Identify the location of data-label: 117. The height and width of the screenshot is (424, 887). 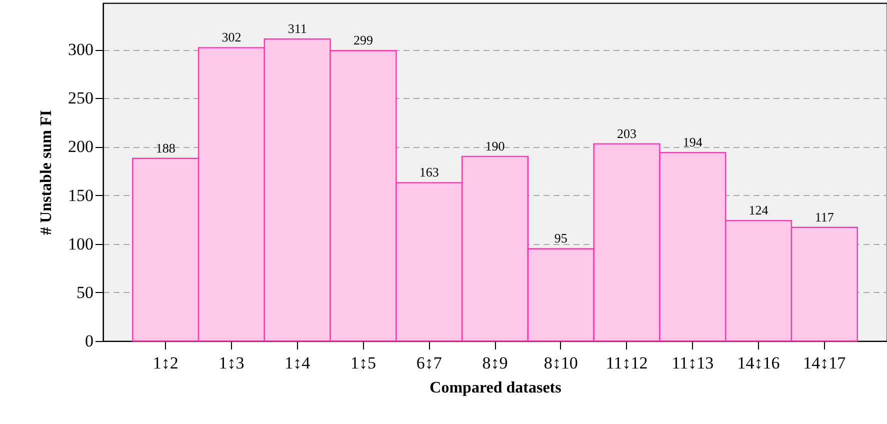
(824, 216).